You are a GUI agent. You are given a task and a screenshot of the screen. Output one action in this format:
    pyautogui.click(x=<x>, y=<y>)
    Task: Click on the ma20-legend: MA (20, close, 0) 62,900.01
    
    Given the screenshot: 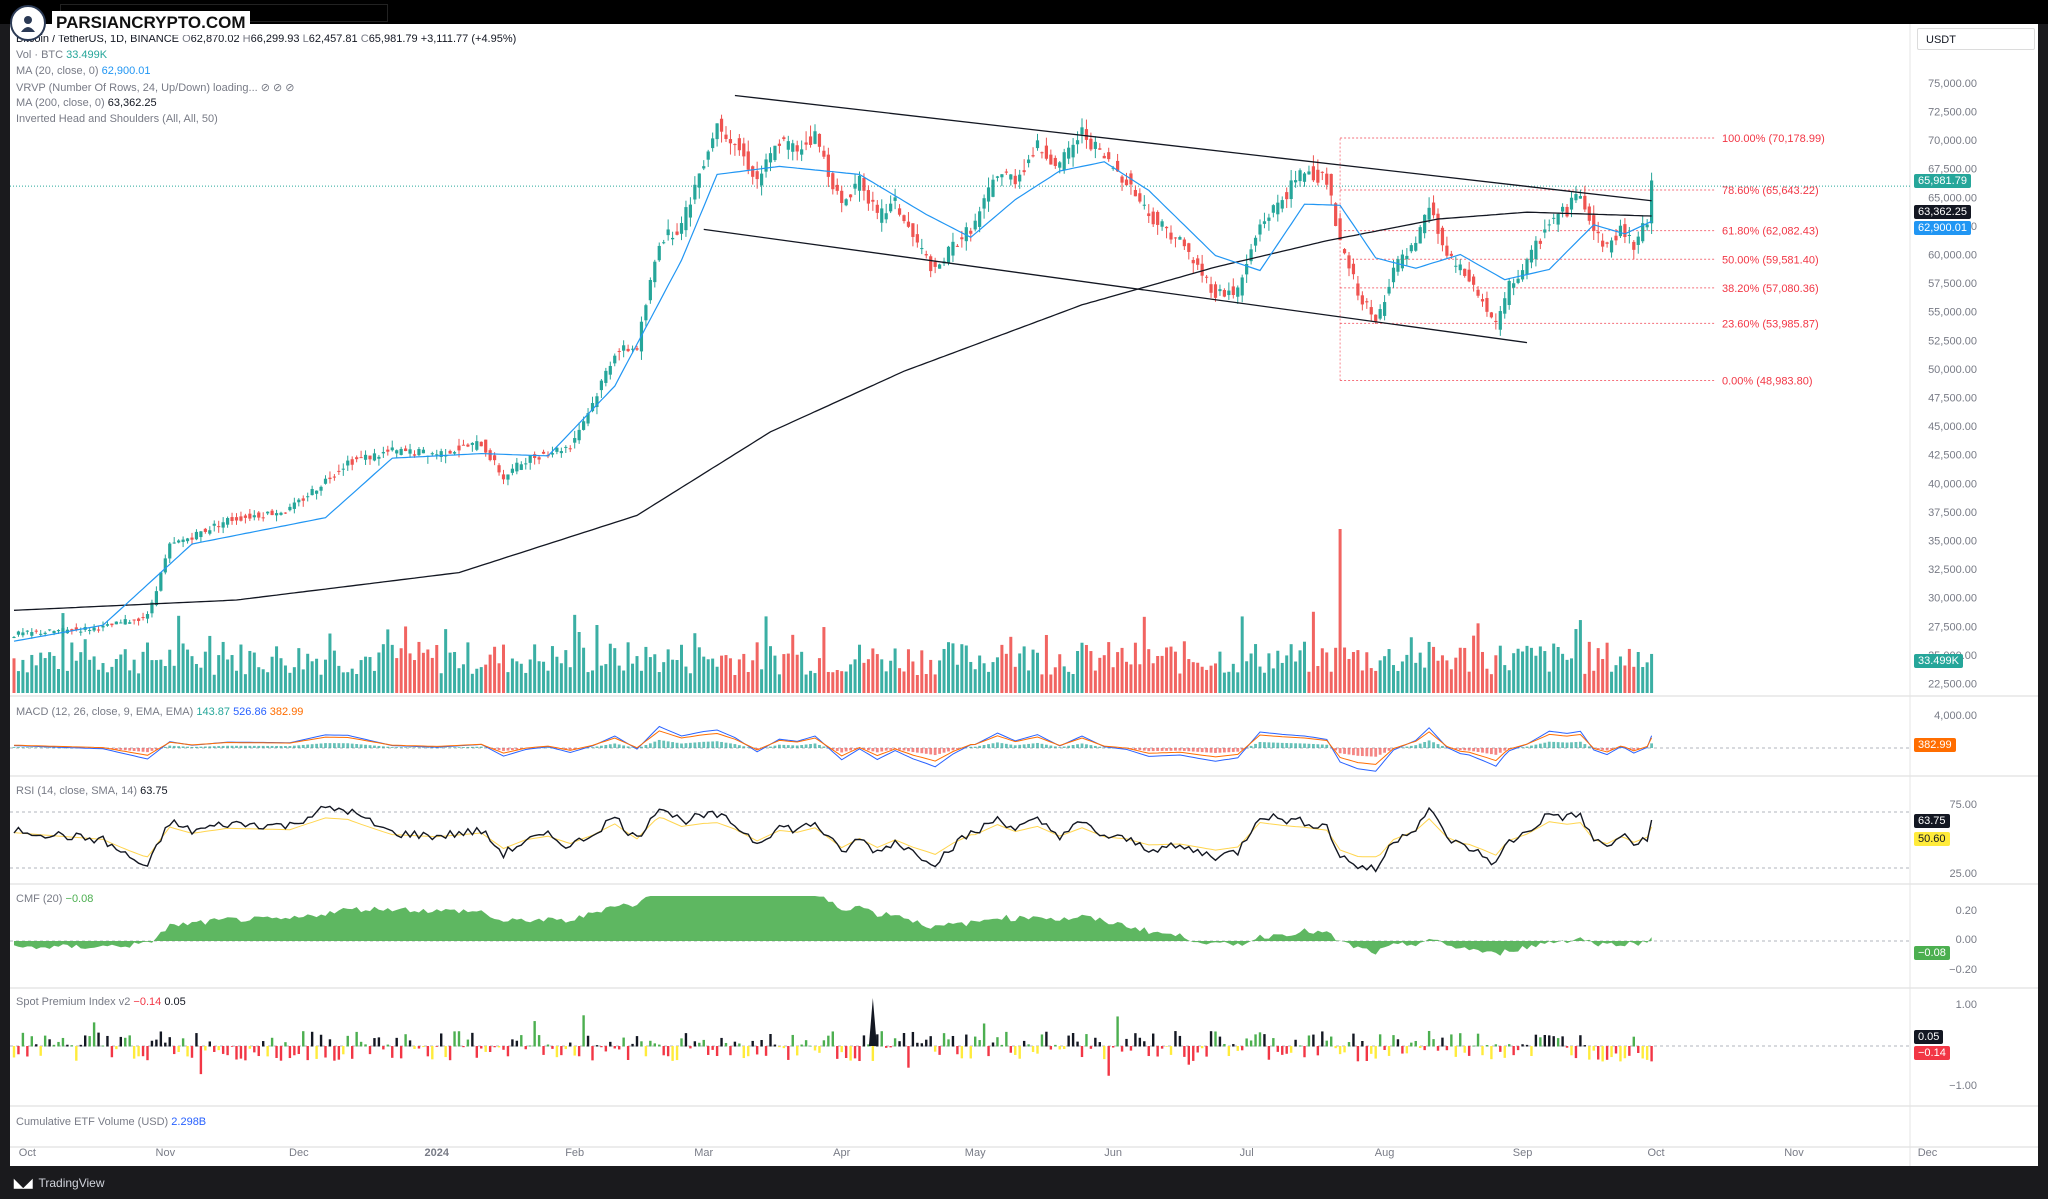 What is the action you would take?
    pyautogui.click(x=83, y=71)
    